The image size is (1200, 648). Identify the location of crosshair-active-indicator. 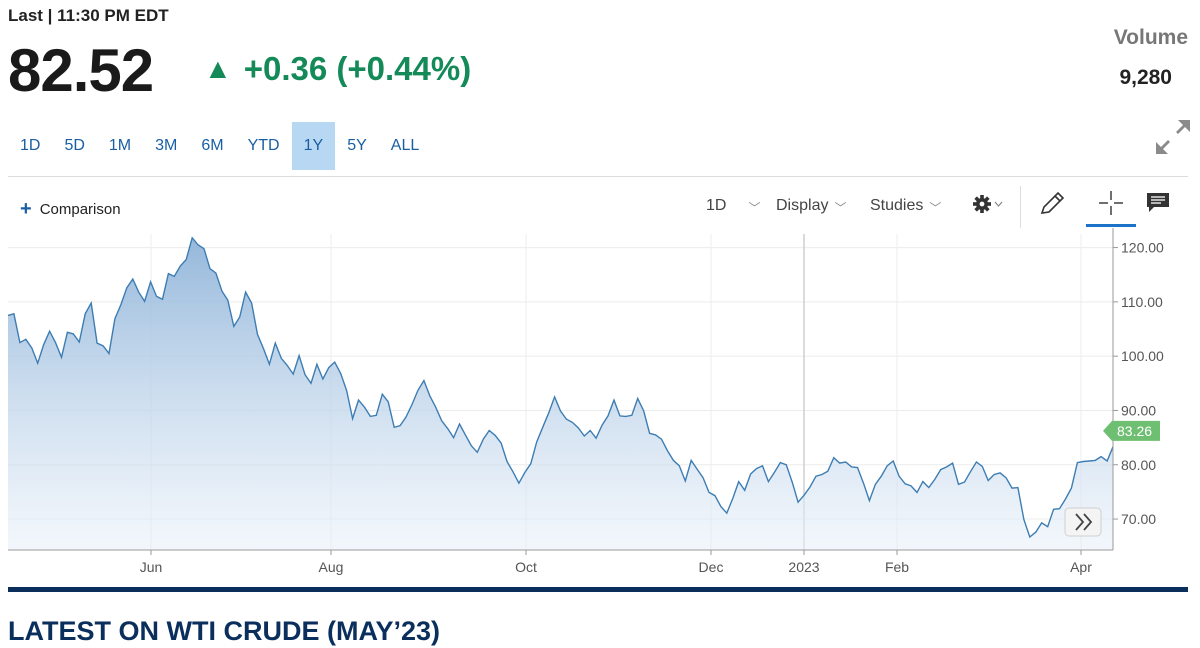
(1111, 225).